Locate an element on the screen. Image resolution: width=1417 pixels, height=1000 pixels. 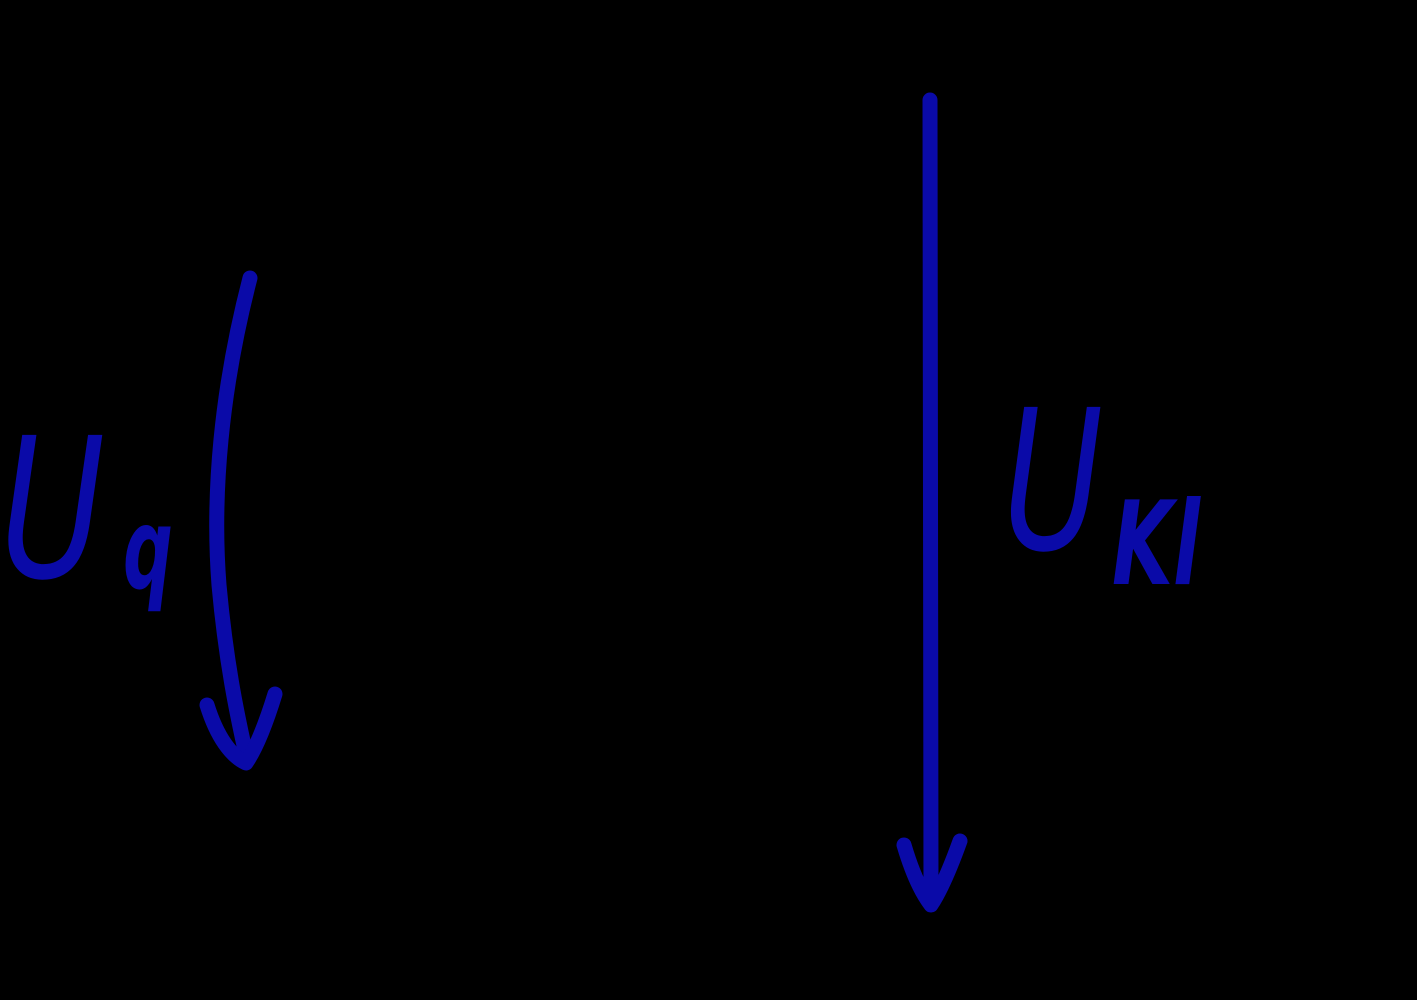
curved-down-arrow-icon is located at coordinates (233, 514).